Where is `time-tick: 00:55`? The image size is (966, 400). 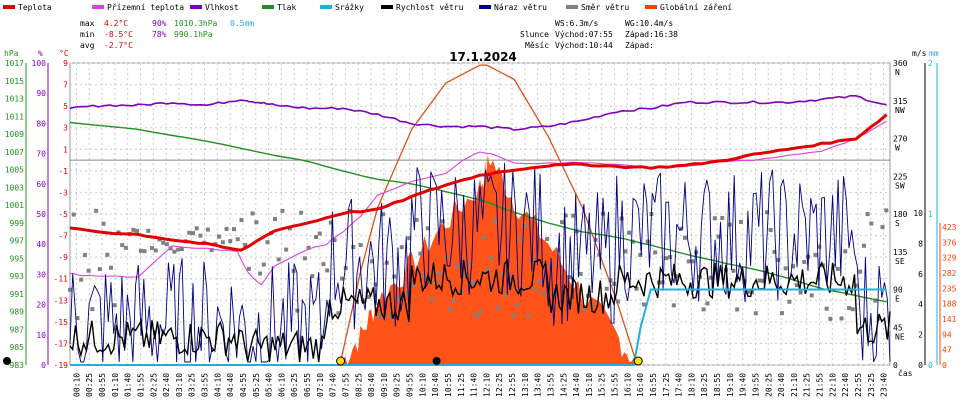
time-tick: 00:55 is located at coordinates (102, 385).